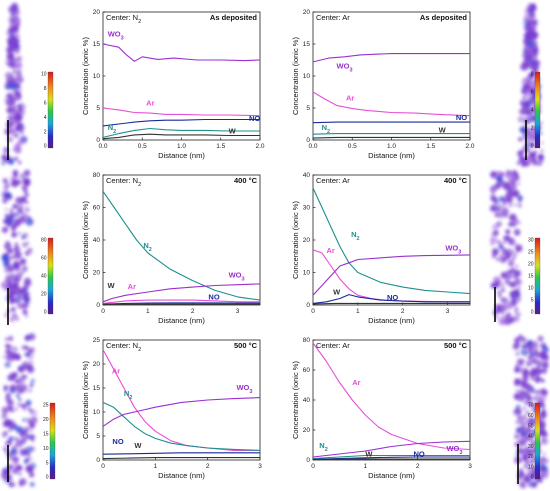 Image resolution: width=550 pixels, height=491 pixels. What do you see at coordinates (307, 208) in the screenshot?
I see `y-tick-label: 30` at bounding box center [307, 208].